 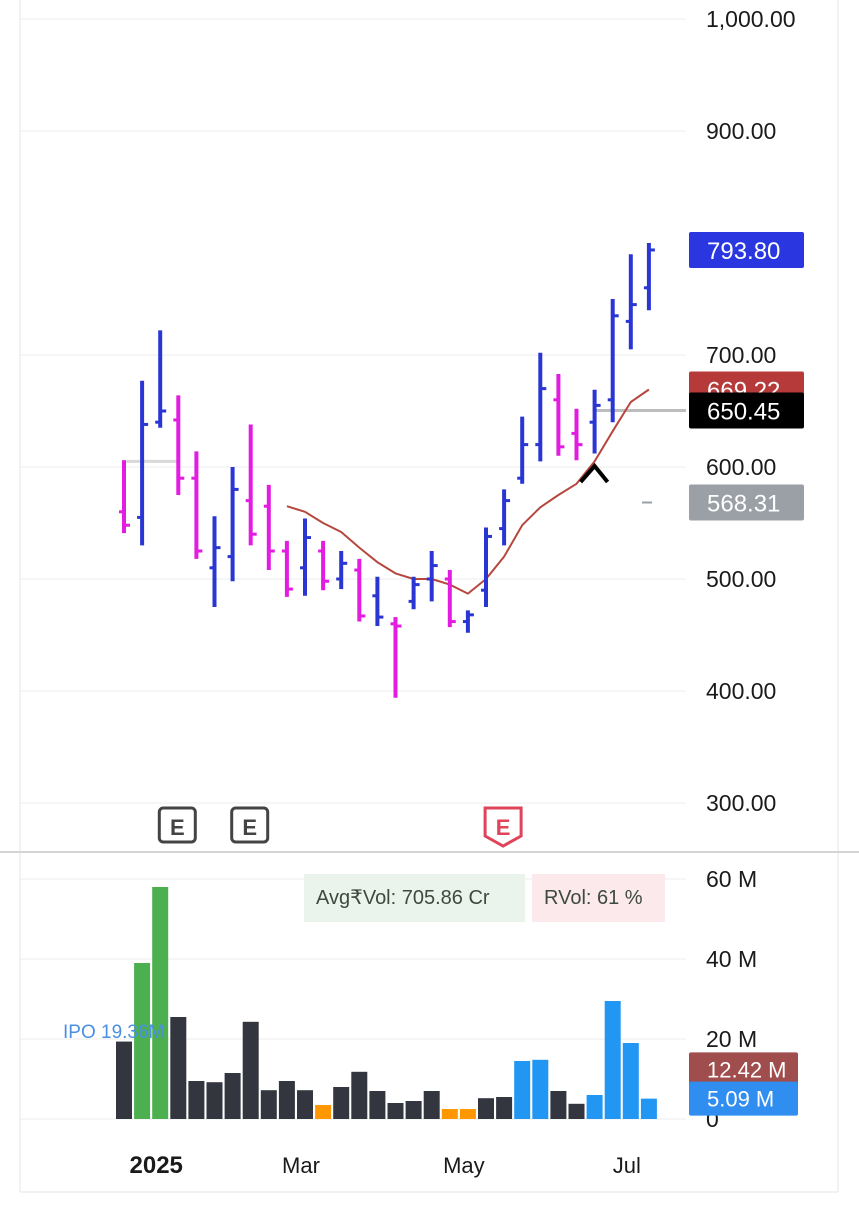 I want to click on x-axis-label: May, so click(x=464, y=1165).